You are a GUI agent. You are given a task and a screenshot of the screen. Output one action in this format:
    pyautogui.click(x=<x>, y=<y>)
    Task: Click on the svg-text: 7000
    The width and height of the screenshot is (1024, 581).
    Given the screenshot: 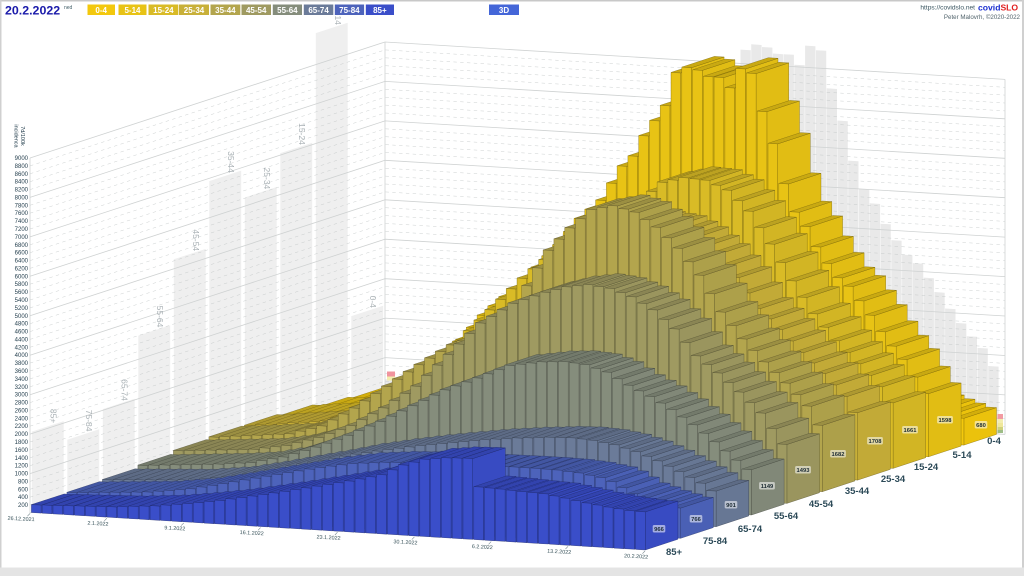 What is the action you would take?
    pyautogui.click(x=22, y=238)
    